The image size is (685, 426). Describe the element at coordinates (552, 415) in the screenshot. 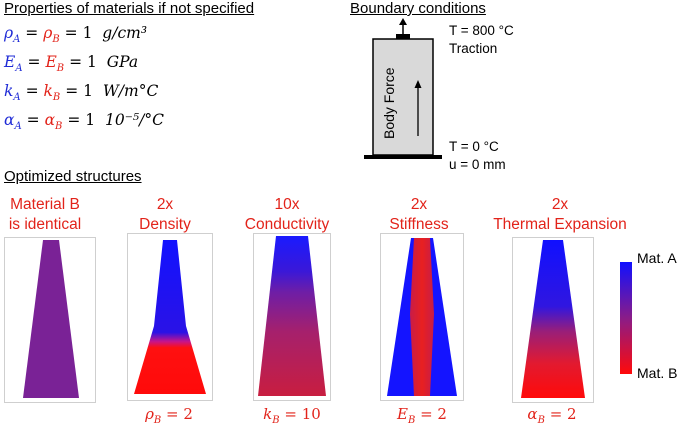

I see `formula-thermal-expansion: αB = 2` at that location.